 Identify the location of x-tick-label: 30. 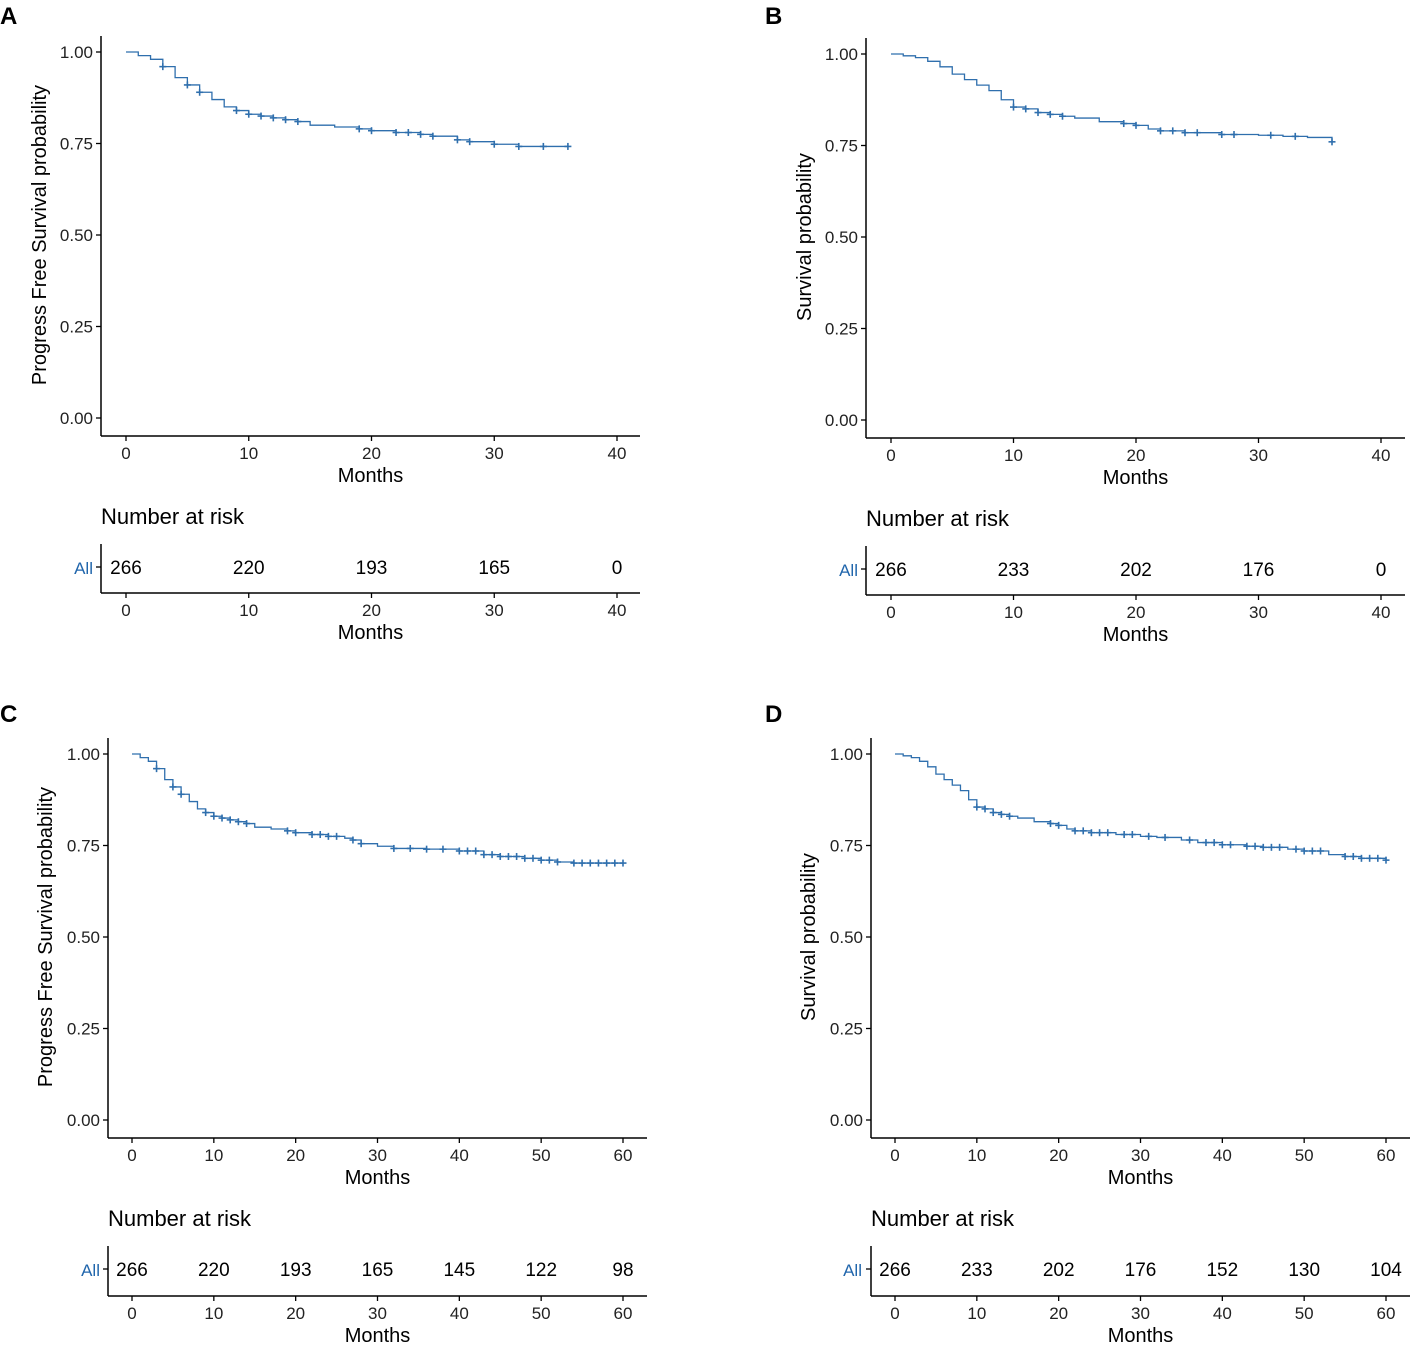
(494, 453).